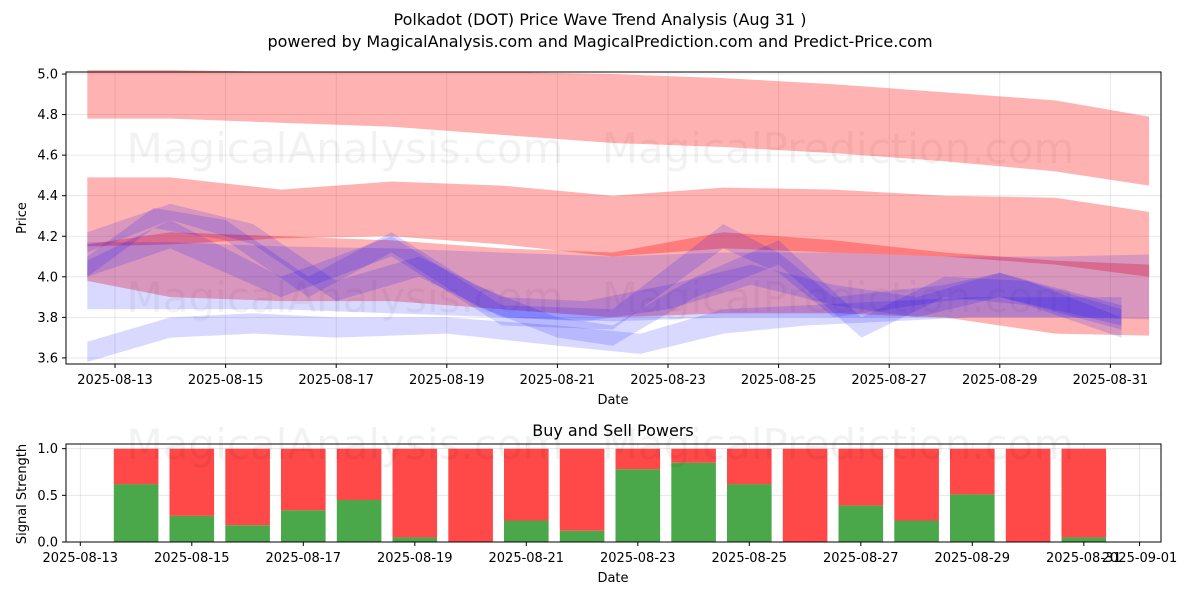 This screenshot has width=1200, height=600. I want to click on watermark-magicalanalysis-top: MagicalAnalysis.com, so click(345, 148).